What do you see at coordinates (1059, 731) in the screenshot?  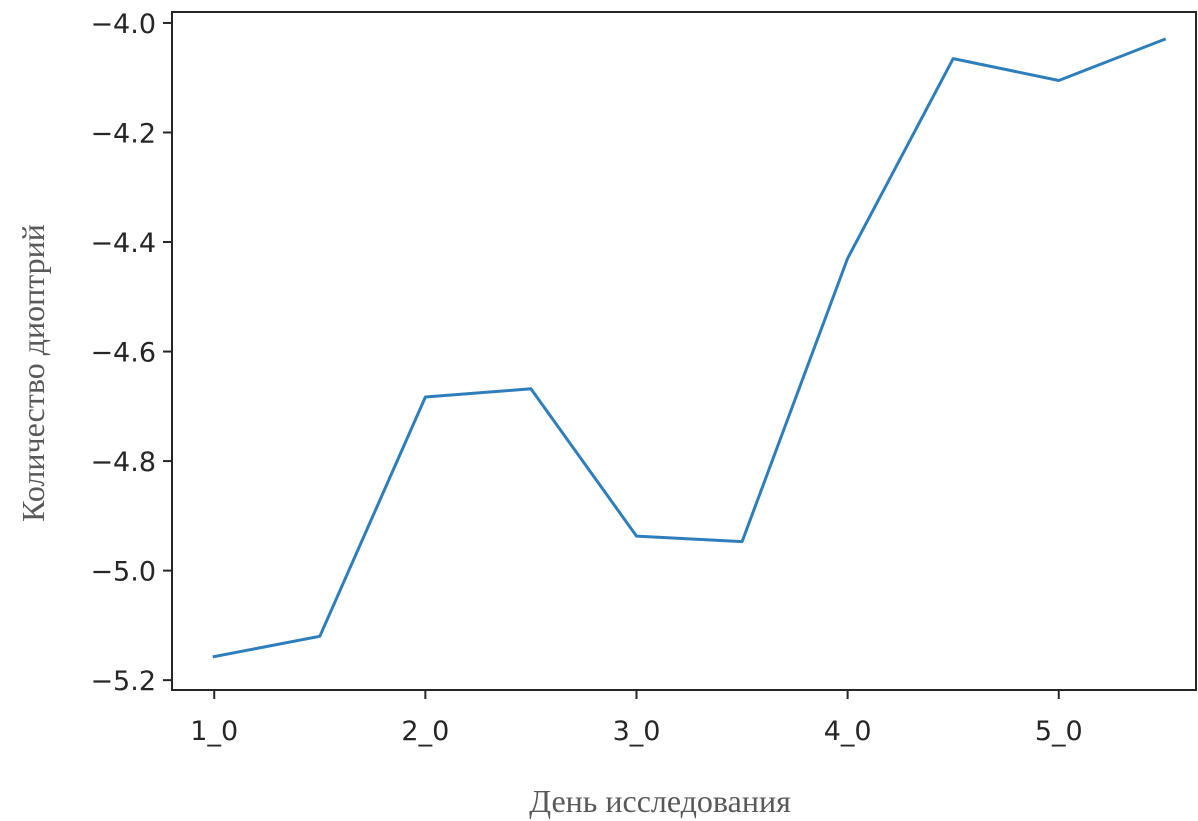 I see `x-tick-label: 5_0` at bounding box center [1059, 731].